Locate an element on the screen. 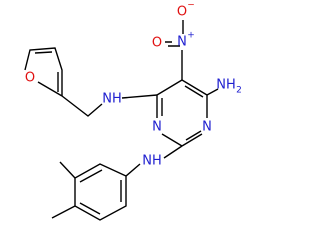 The image size is (320, 250). furan-ring is located at coordinates (43, 72).